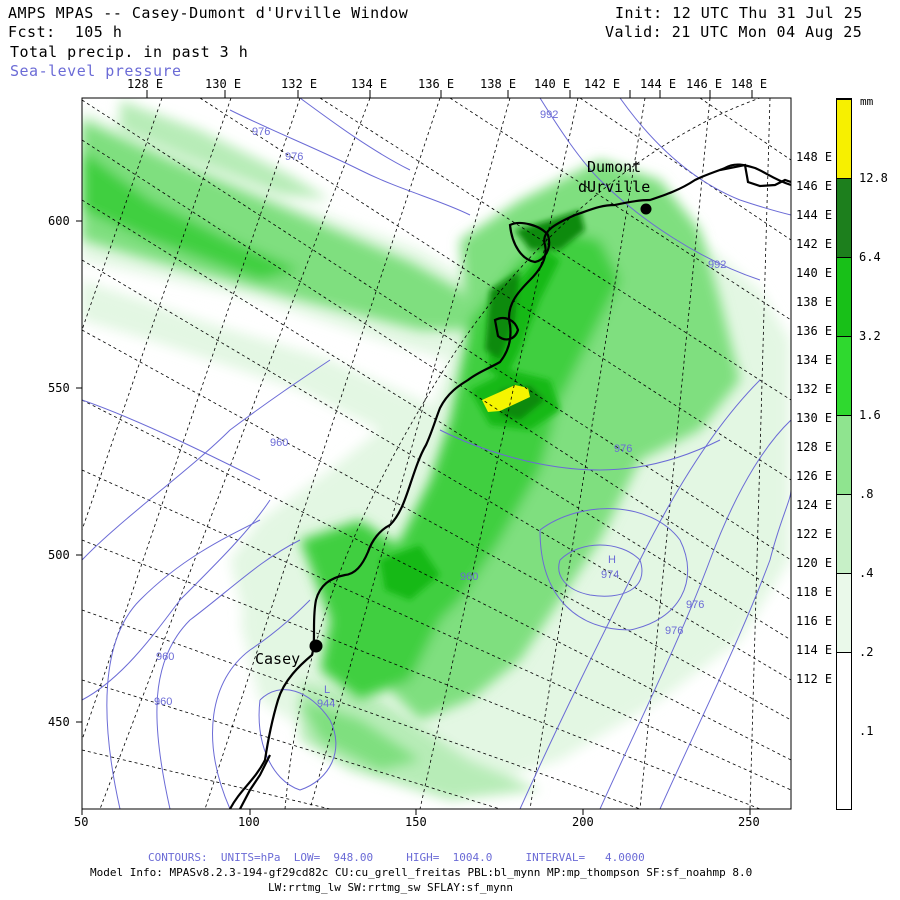 This screenshot has height=900, width=900. I want to click on dumont-label-1: Dumont, so click(614, 167).